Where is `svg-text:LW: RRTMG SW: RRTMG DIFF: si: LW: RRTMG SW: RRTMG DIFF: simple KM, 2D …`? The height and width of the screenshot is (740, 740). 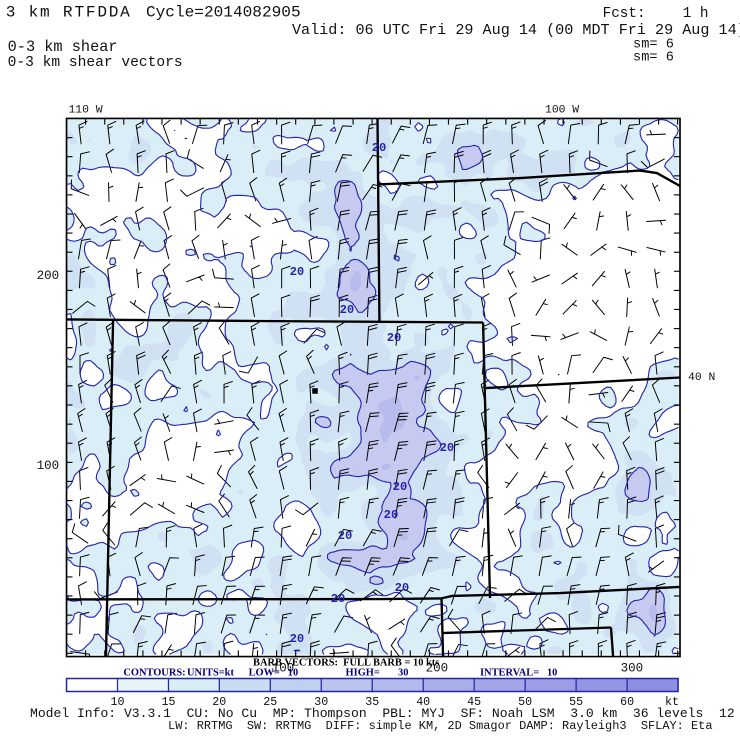
svg-text:LW: RRTMG SW: RRTMG DIFF: si: LW: RRTMG SW: RRTMG DIFF: simple KM, 2D … is located at coordinates (440, 726).